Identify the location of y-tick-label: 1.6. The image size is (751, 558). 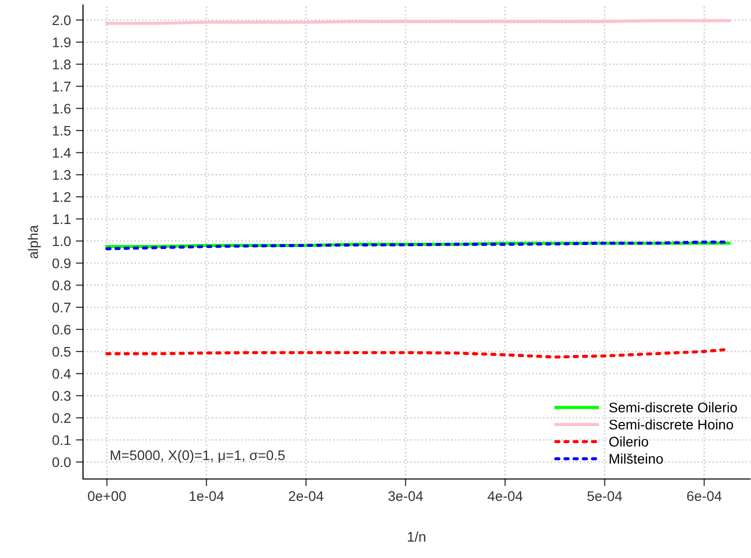
(61, 109).